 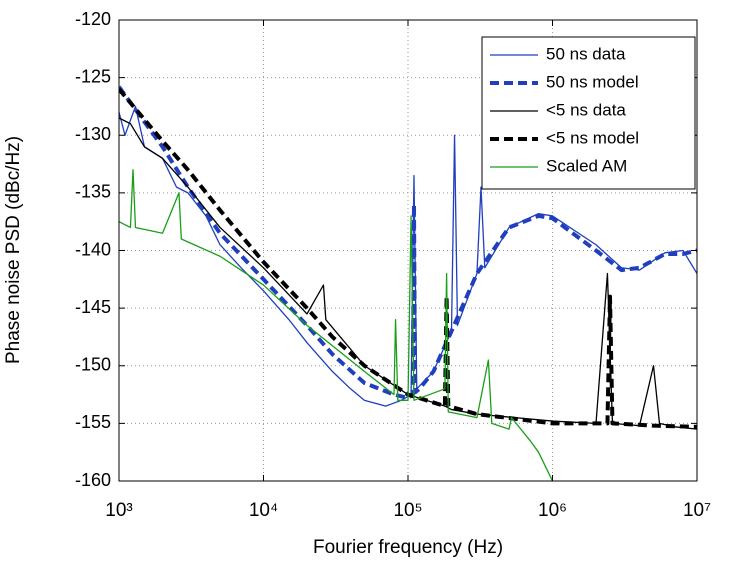 What do you see at coordinates (697, 510) in the screenshot?
I see `x-tick-label: 10⁷` at bounding box center [697, 510].